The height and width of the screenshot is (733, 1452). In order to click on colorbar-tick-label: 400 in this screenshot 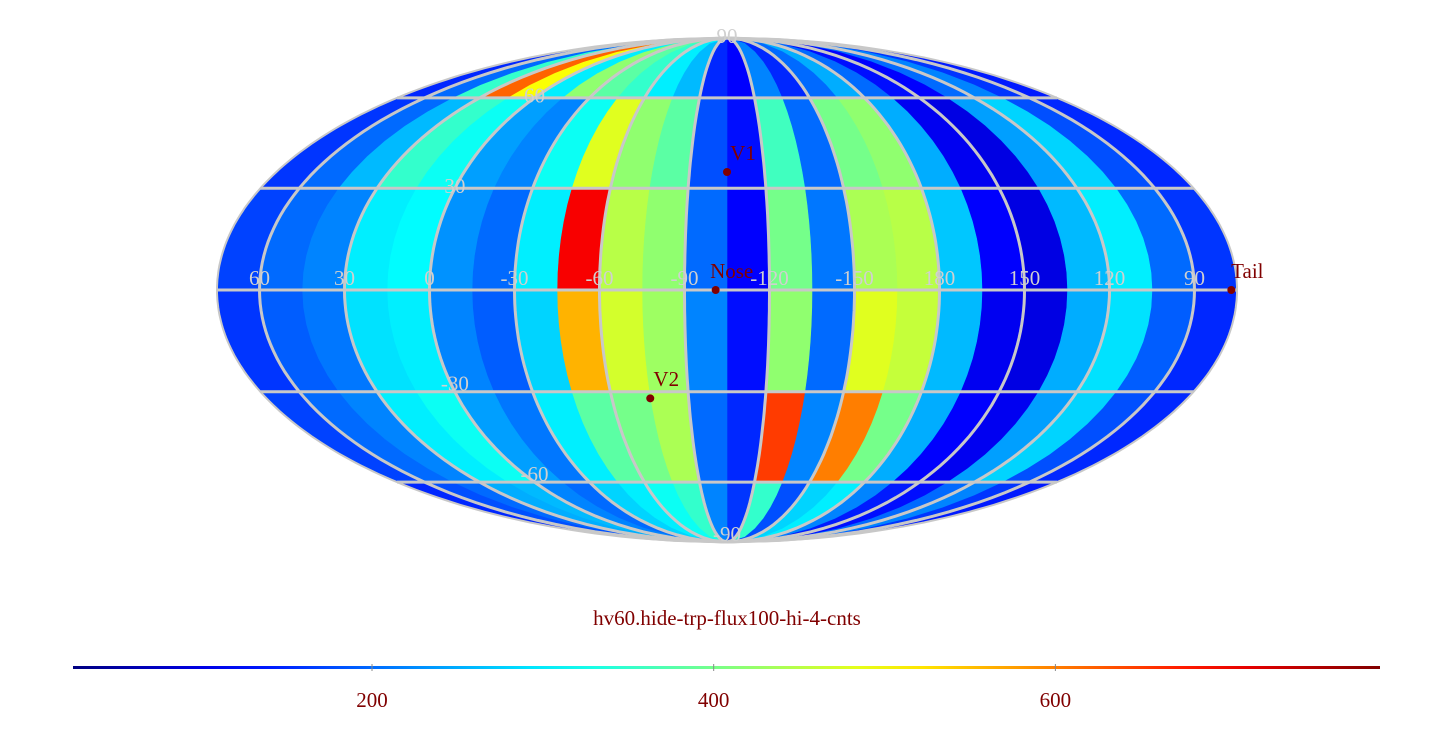, I will do `click(714, 700)`.